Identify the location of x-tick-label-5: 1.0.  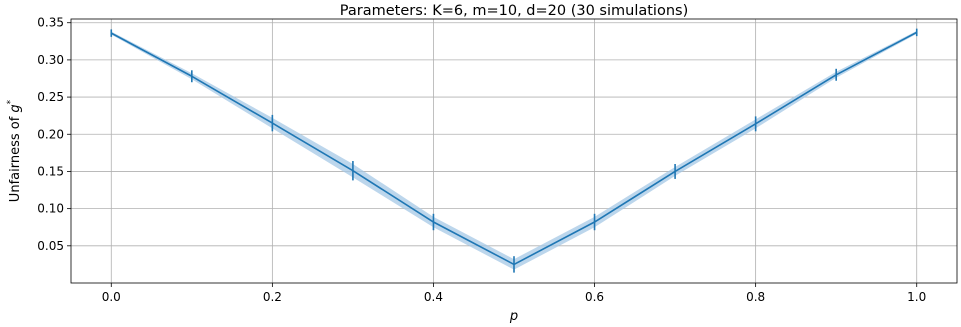
(916, 297).